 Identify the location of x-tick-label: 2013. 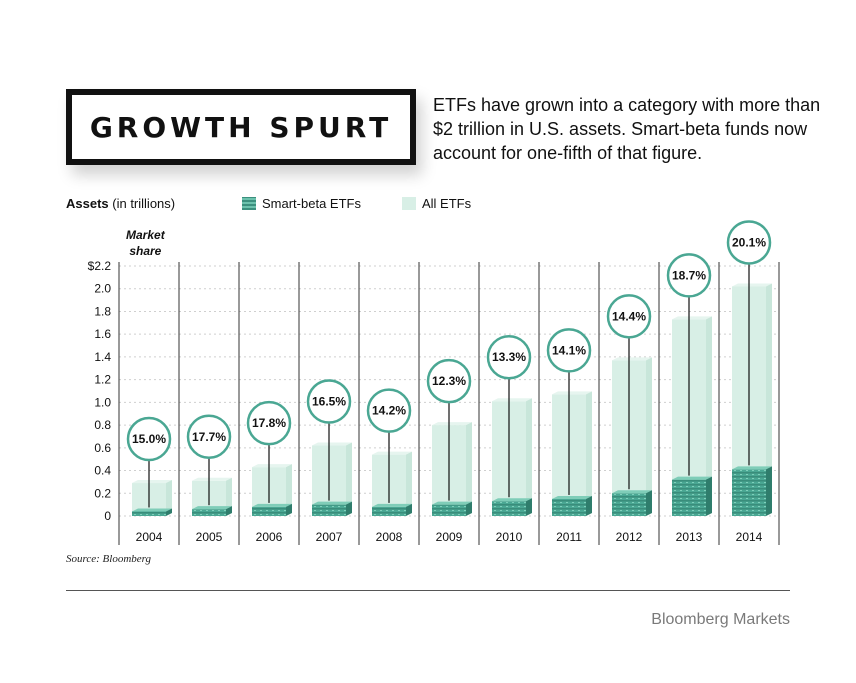
(689, 537).